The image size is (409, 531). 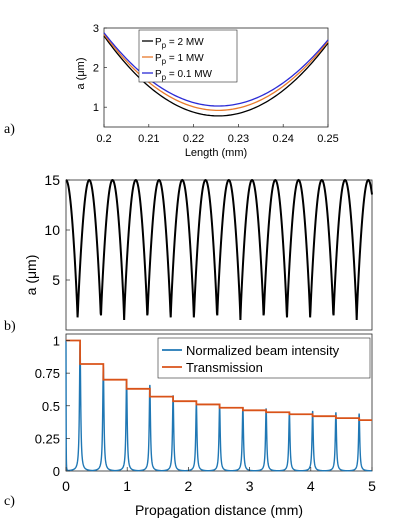 I want to click on chart-c-legend-box, so click(x=264, y=358).